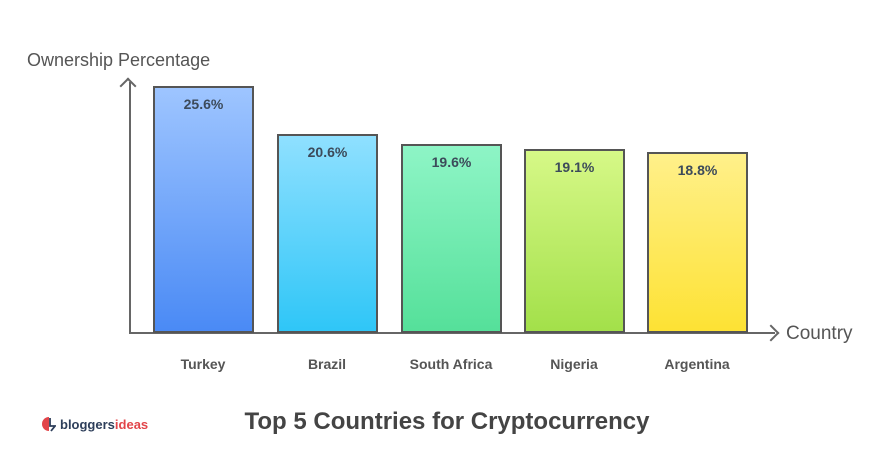 The image size is (884, 473). Describe the element at coordinates (131, 424) in the screenshot. I see `logo-text-ideas: ideas` at that location.